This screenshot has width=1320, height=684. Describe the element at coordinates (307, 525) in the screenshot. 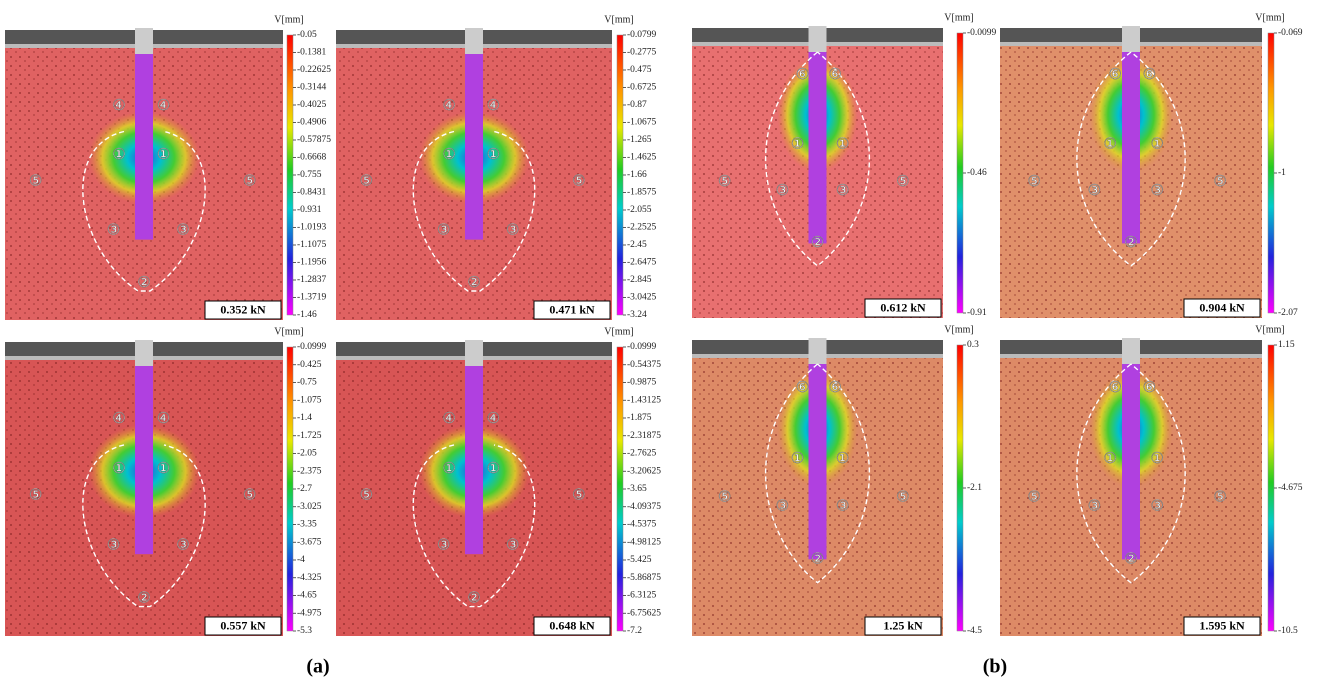

I see `colorbar-label: -3.35` at that location.